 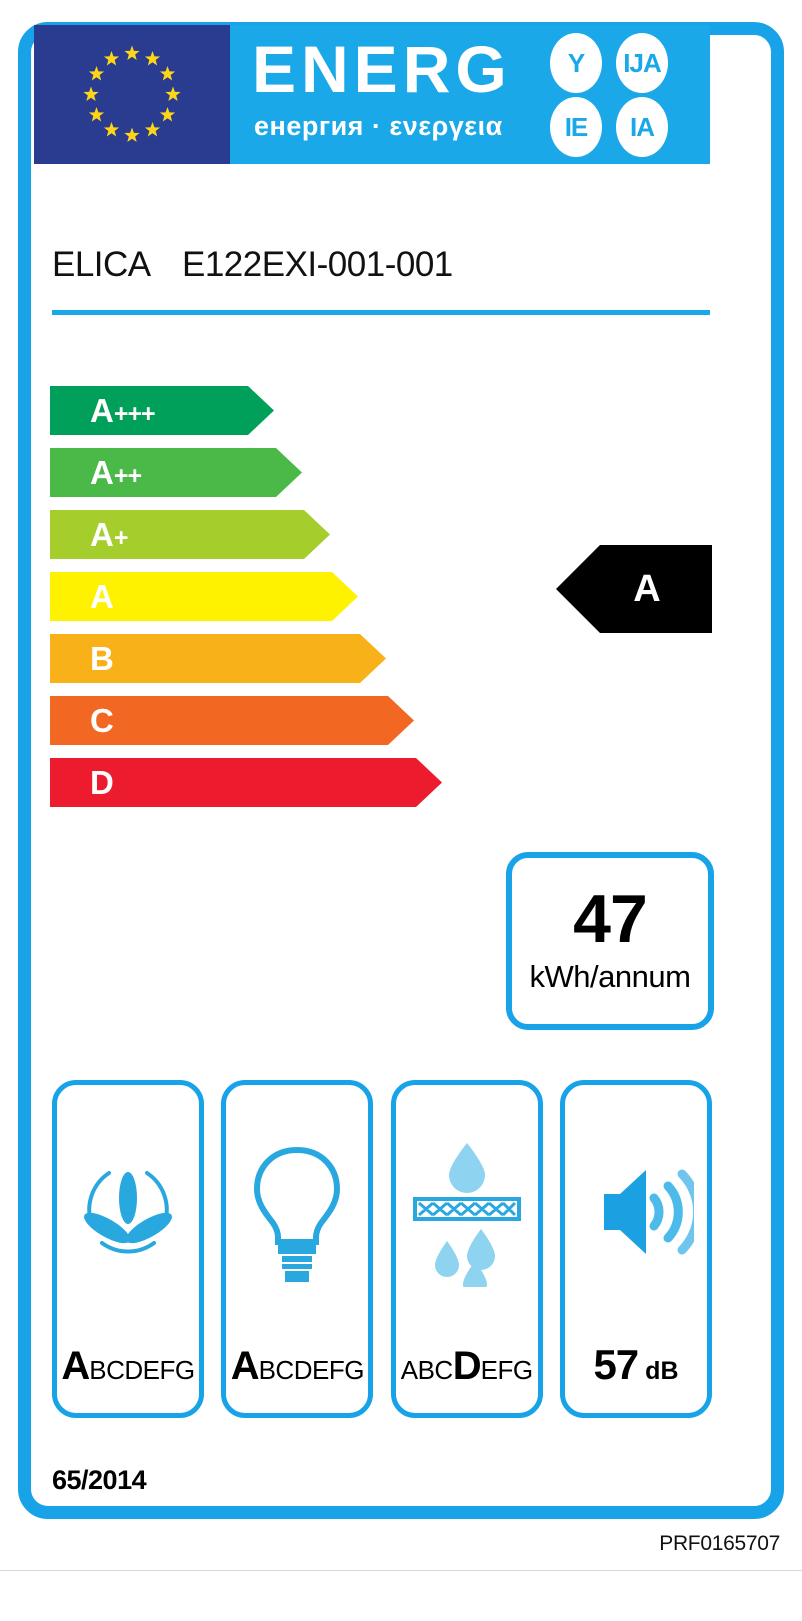 I want to click on class-bar-label: A, so click(x=82, y=596).